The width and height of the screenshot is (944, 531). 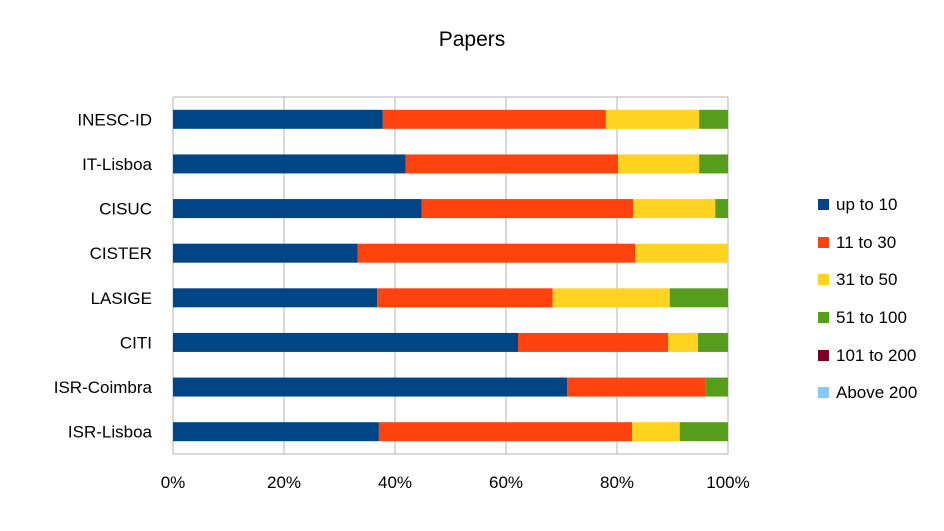 I want to click on legend-item: 51 to 100, so click(x=867, y=318).